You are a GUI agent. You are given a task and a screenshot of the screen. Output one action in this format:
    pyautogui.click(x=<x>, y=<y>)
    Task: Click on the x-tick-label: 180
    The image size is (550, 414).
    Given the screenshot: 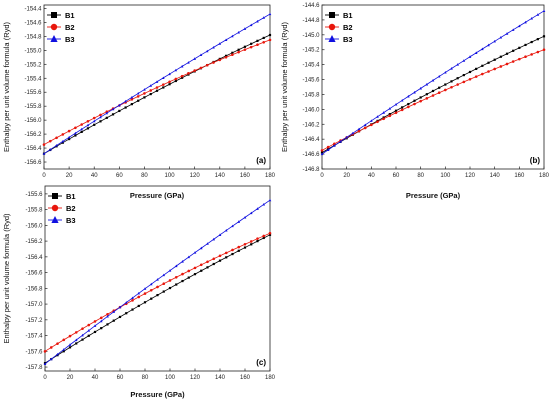 What is the action you would take?
    pyautogui.click(x=270, y=378)
    